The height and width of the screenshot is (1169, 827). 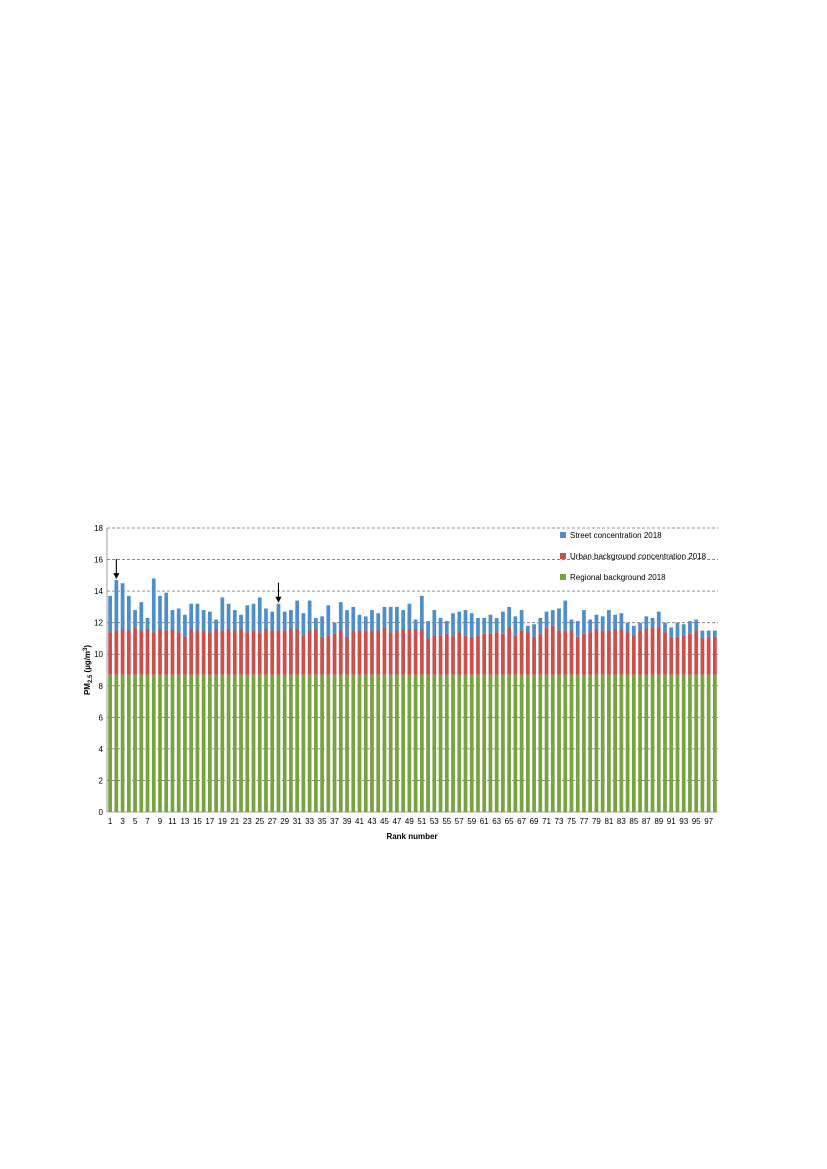 What do you see at coordinates (621, 821) in the screenshot?
I see `x-tick-label: 83` at bounding box center [621, 821].